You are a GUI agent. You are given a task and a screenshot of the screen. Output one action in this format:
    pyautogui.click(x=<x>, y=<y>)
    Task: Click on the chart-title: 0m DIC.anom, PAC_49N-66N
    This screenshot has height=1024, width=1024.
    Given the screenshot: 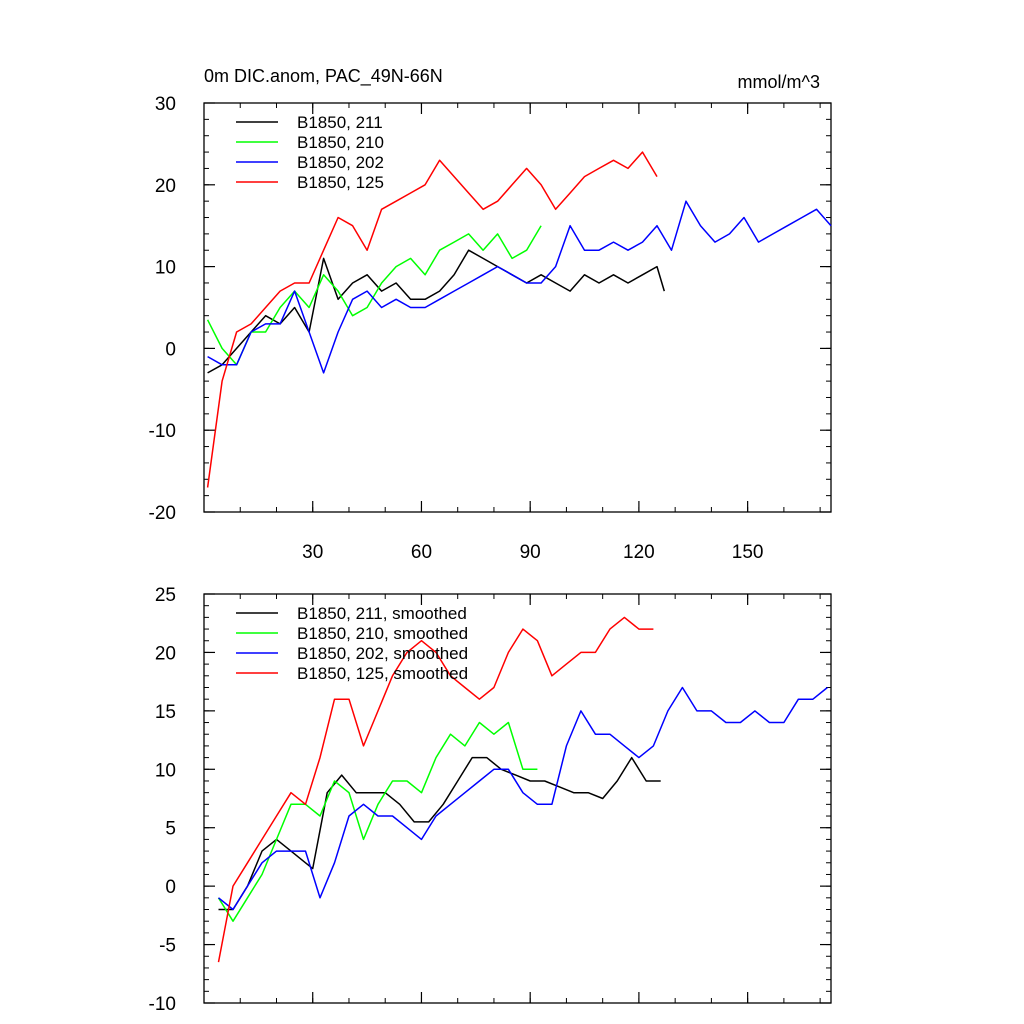 What is the action you would take?
    pyautogui.click(x=323, y=76)
    